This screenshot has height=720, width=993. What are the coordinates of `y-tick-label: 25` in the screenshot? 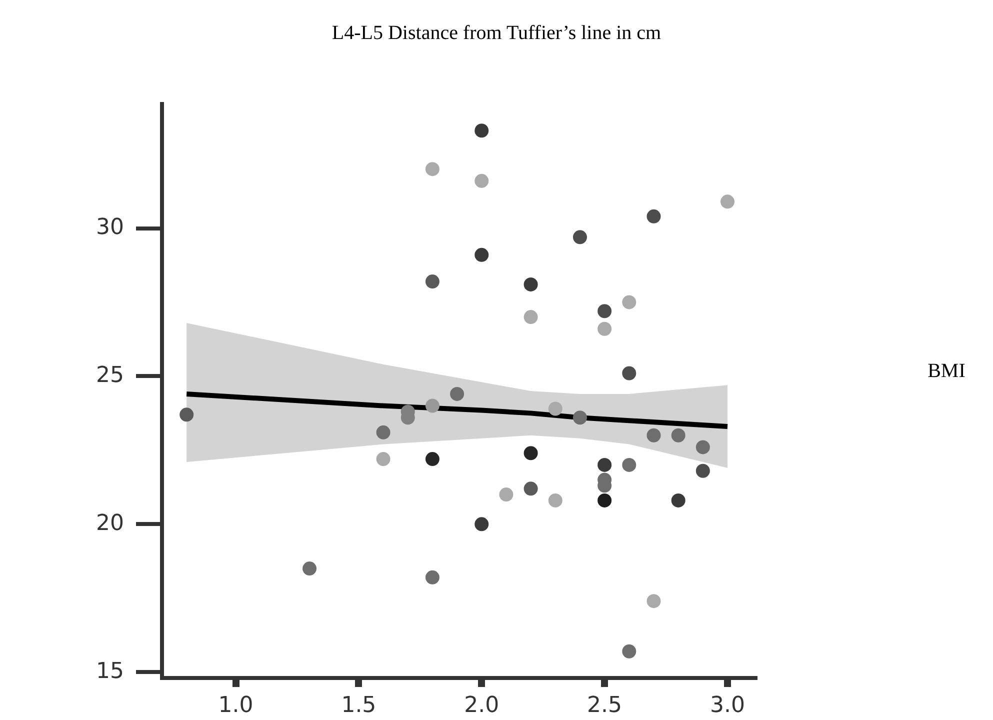 It's located at (110, 375).